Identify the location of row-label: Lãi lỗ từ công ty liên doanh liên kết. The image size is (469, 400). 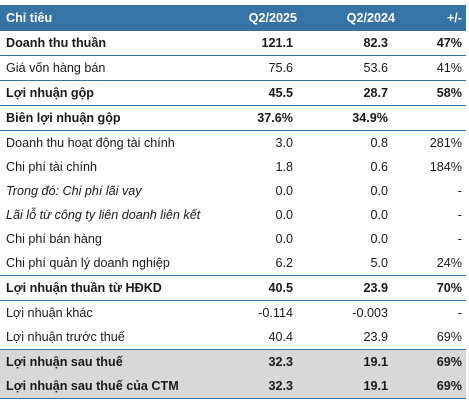
(103, 215).